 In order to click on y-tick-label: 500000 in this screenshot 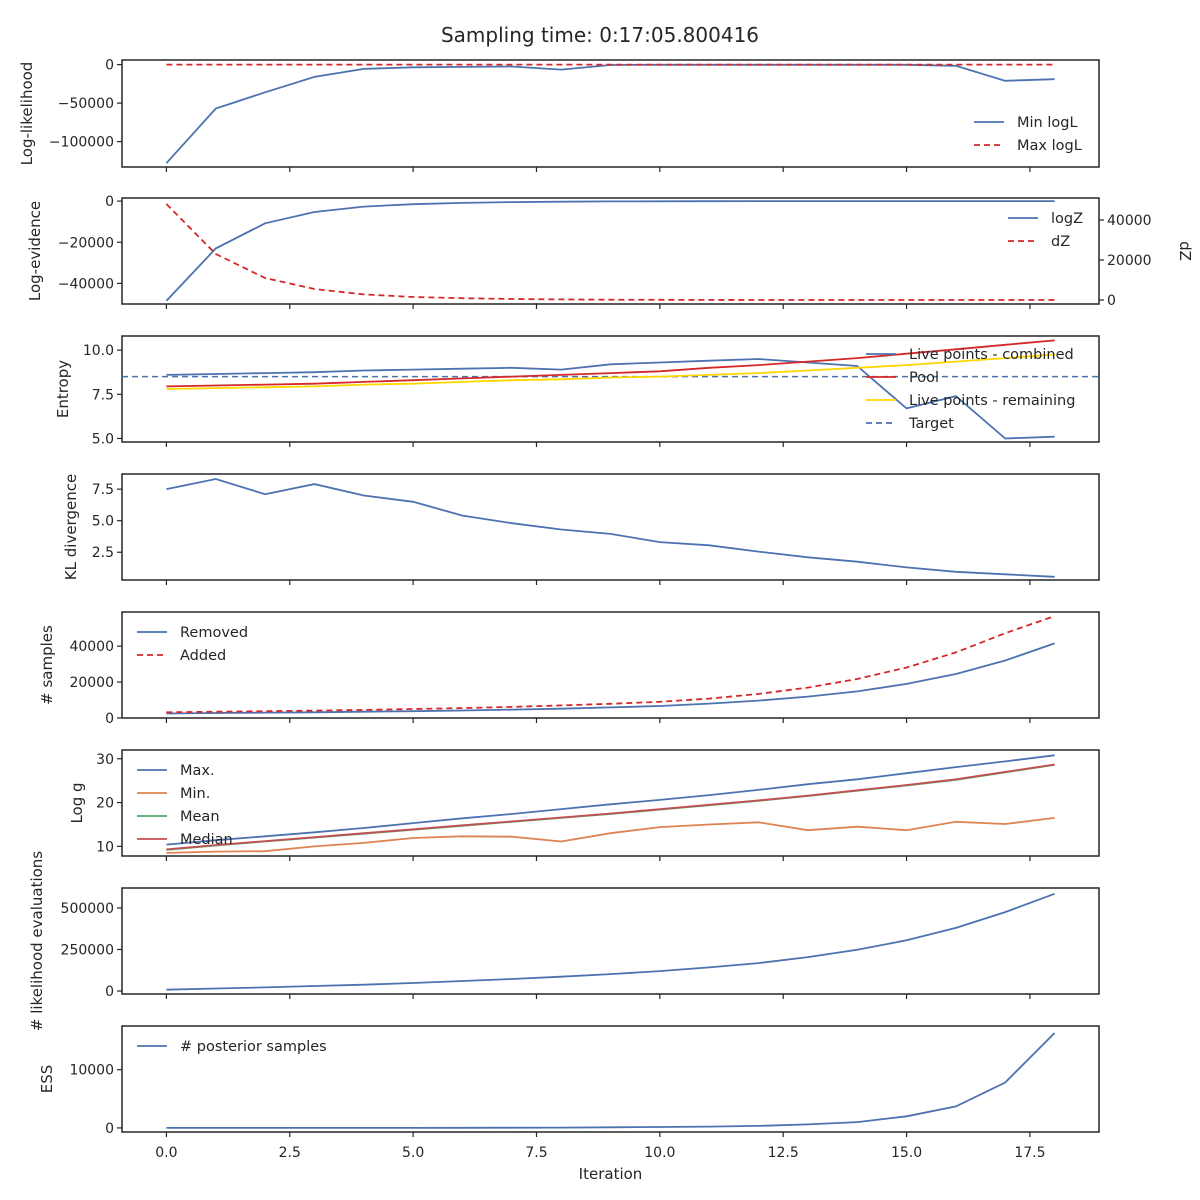, I will do `click(87, 909)`.